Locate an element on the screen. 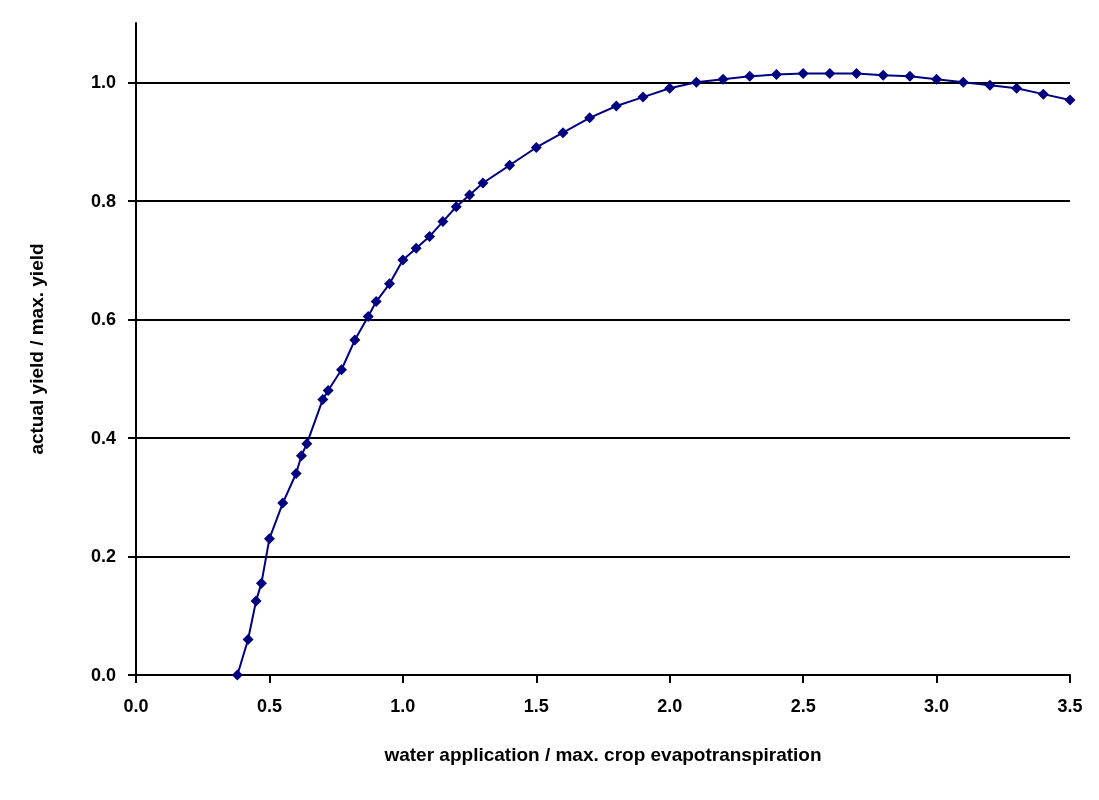 The width and height of the screenshot is (1099, 800). x-tick-label: 1.5 is located at coordinates (536, 706).